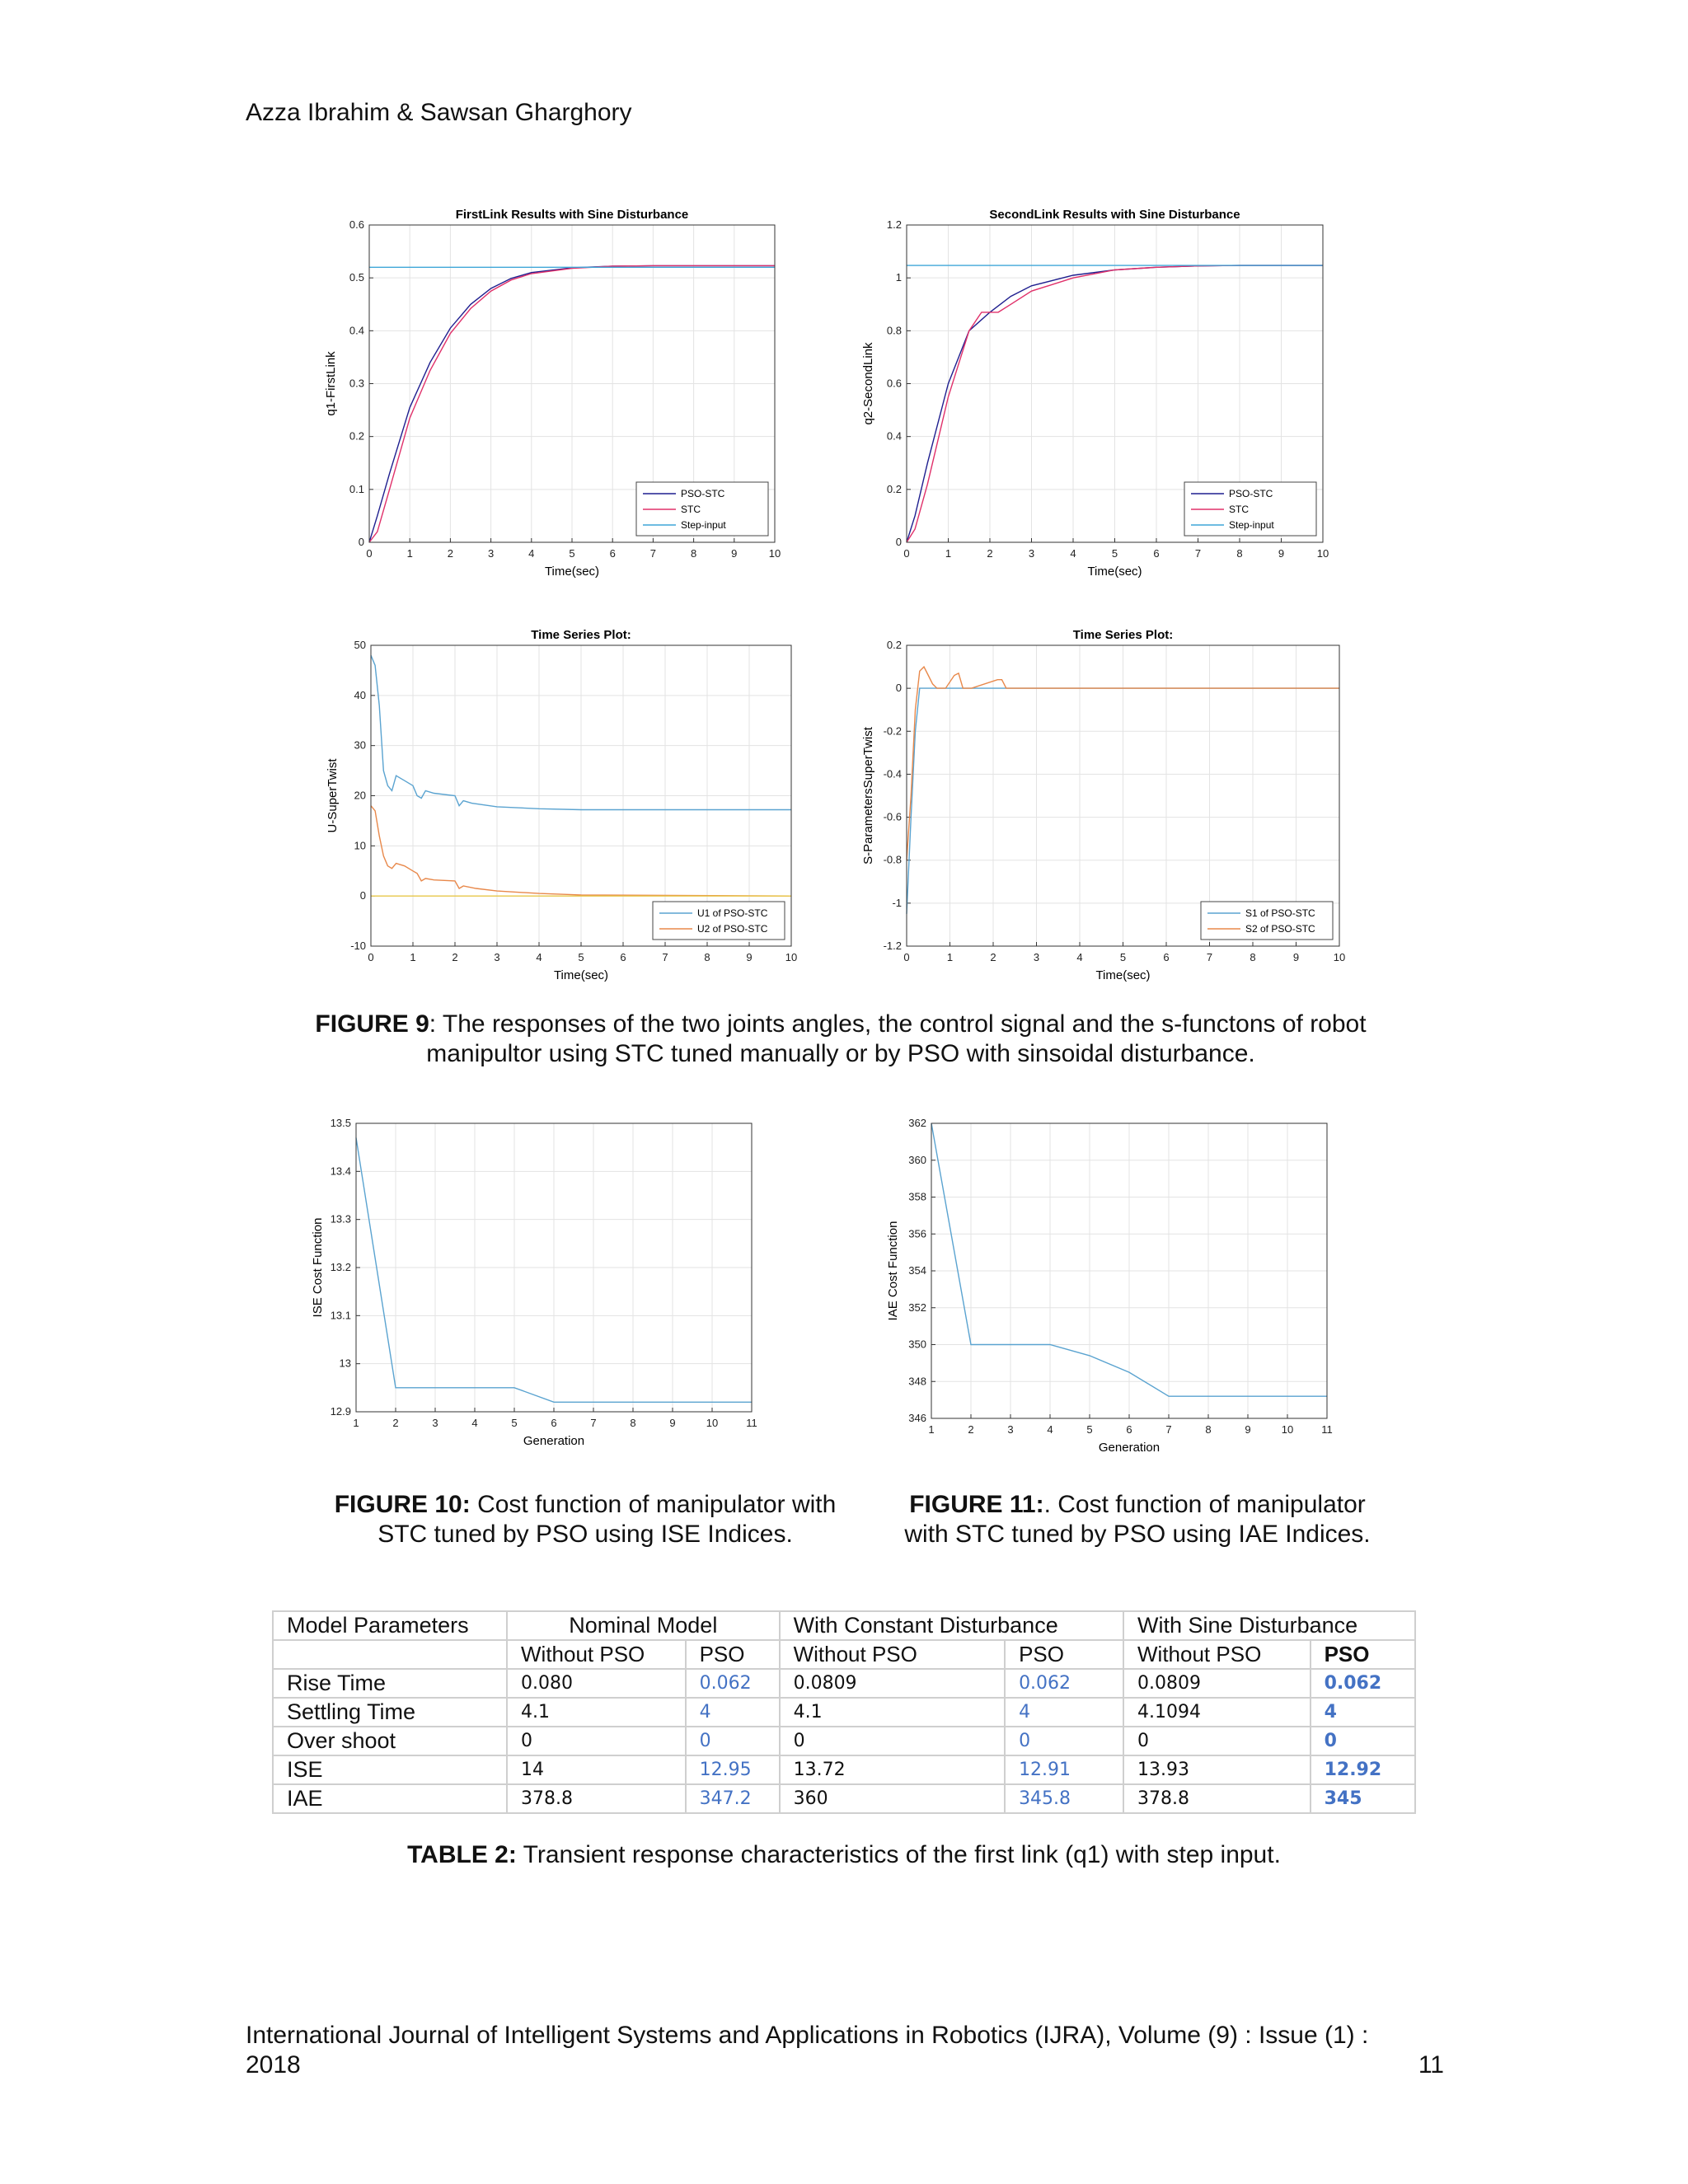 The image size is (1688, 2184). What do you see at coordinates (1156, 553) in the screenshot?
I see `x-tick-label: 6` at bounding box center [1156, 553].